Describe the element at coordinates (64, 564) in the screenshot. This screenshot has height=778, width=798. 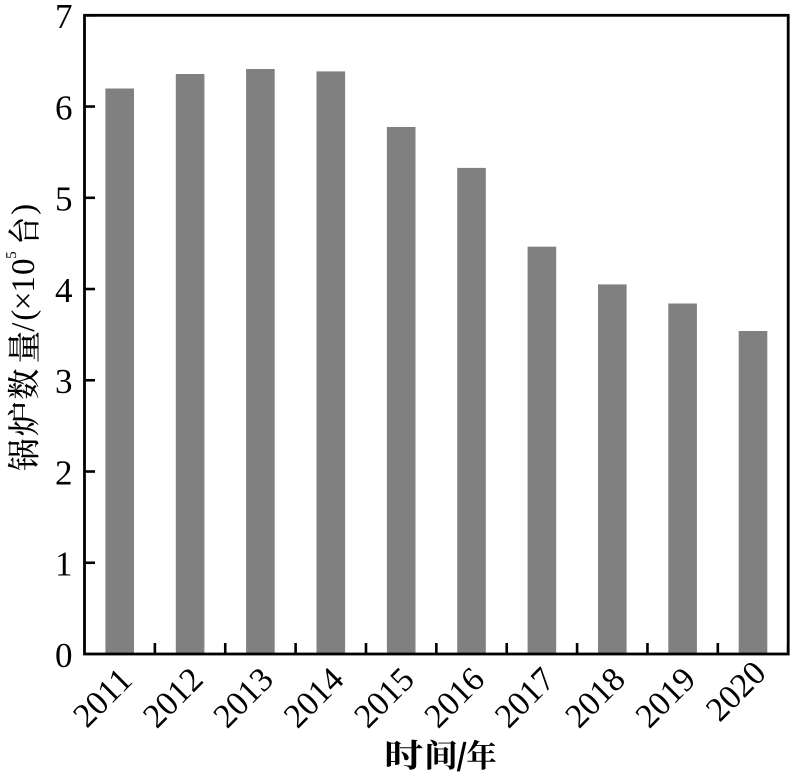
I see `svg-text: 1` at that location.